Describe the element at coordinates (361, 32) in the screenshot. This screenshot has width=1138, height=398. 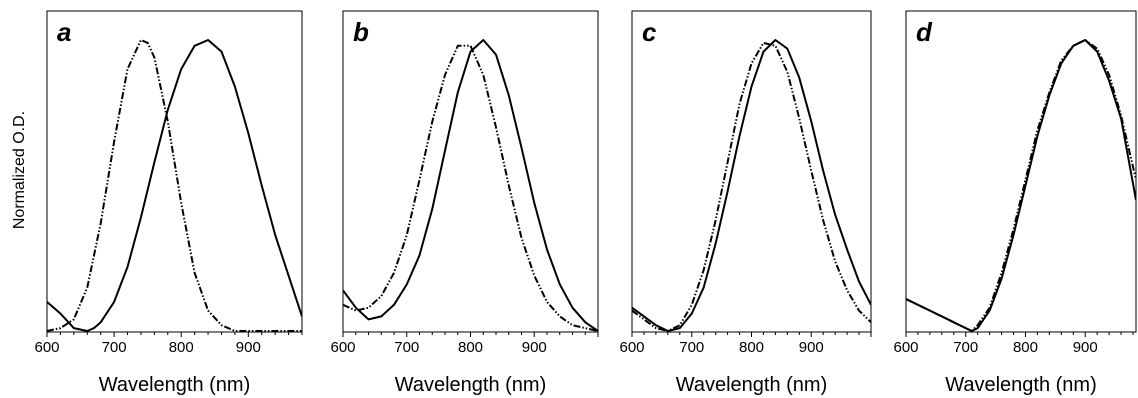
I see `panel-letter: b` at that location.